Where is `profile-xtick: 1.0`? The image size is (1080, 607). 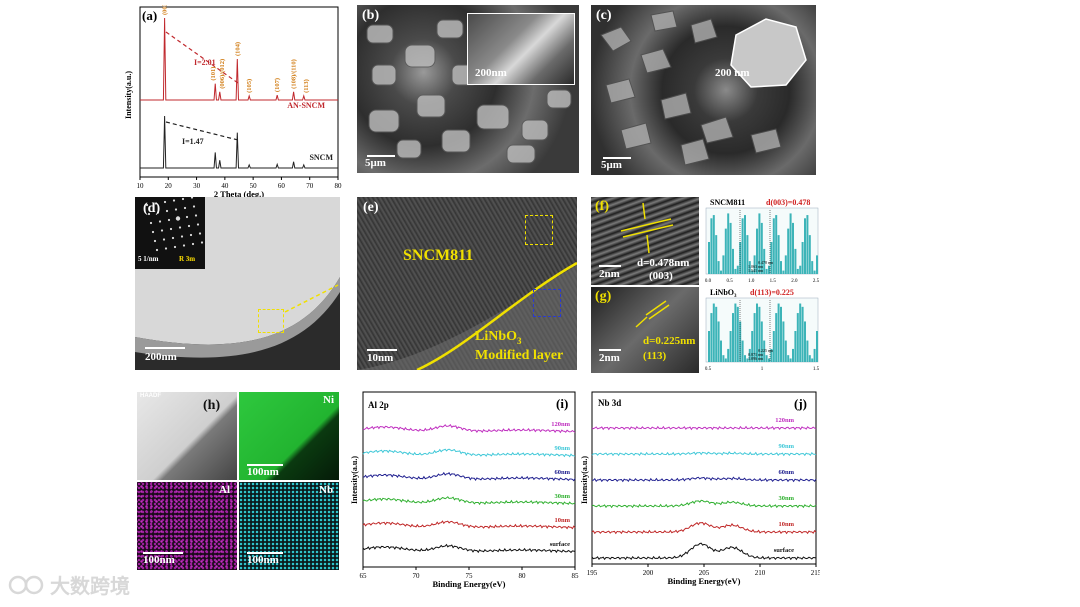
profile-xtick: 1.0 is located at coordinates (751, 281).